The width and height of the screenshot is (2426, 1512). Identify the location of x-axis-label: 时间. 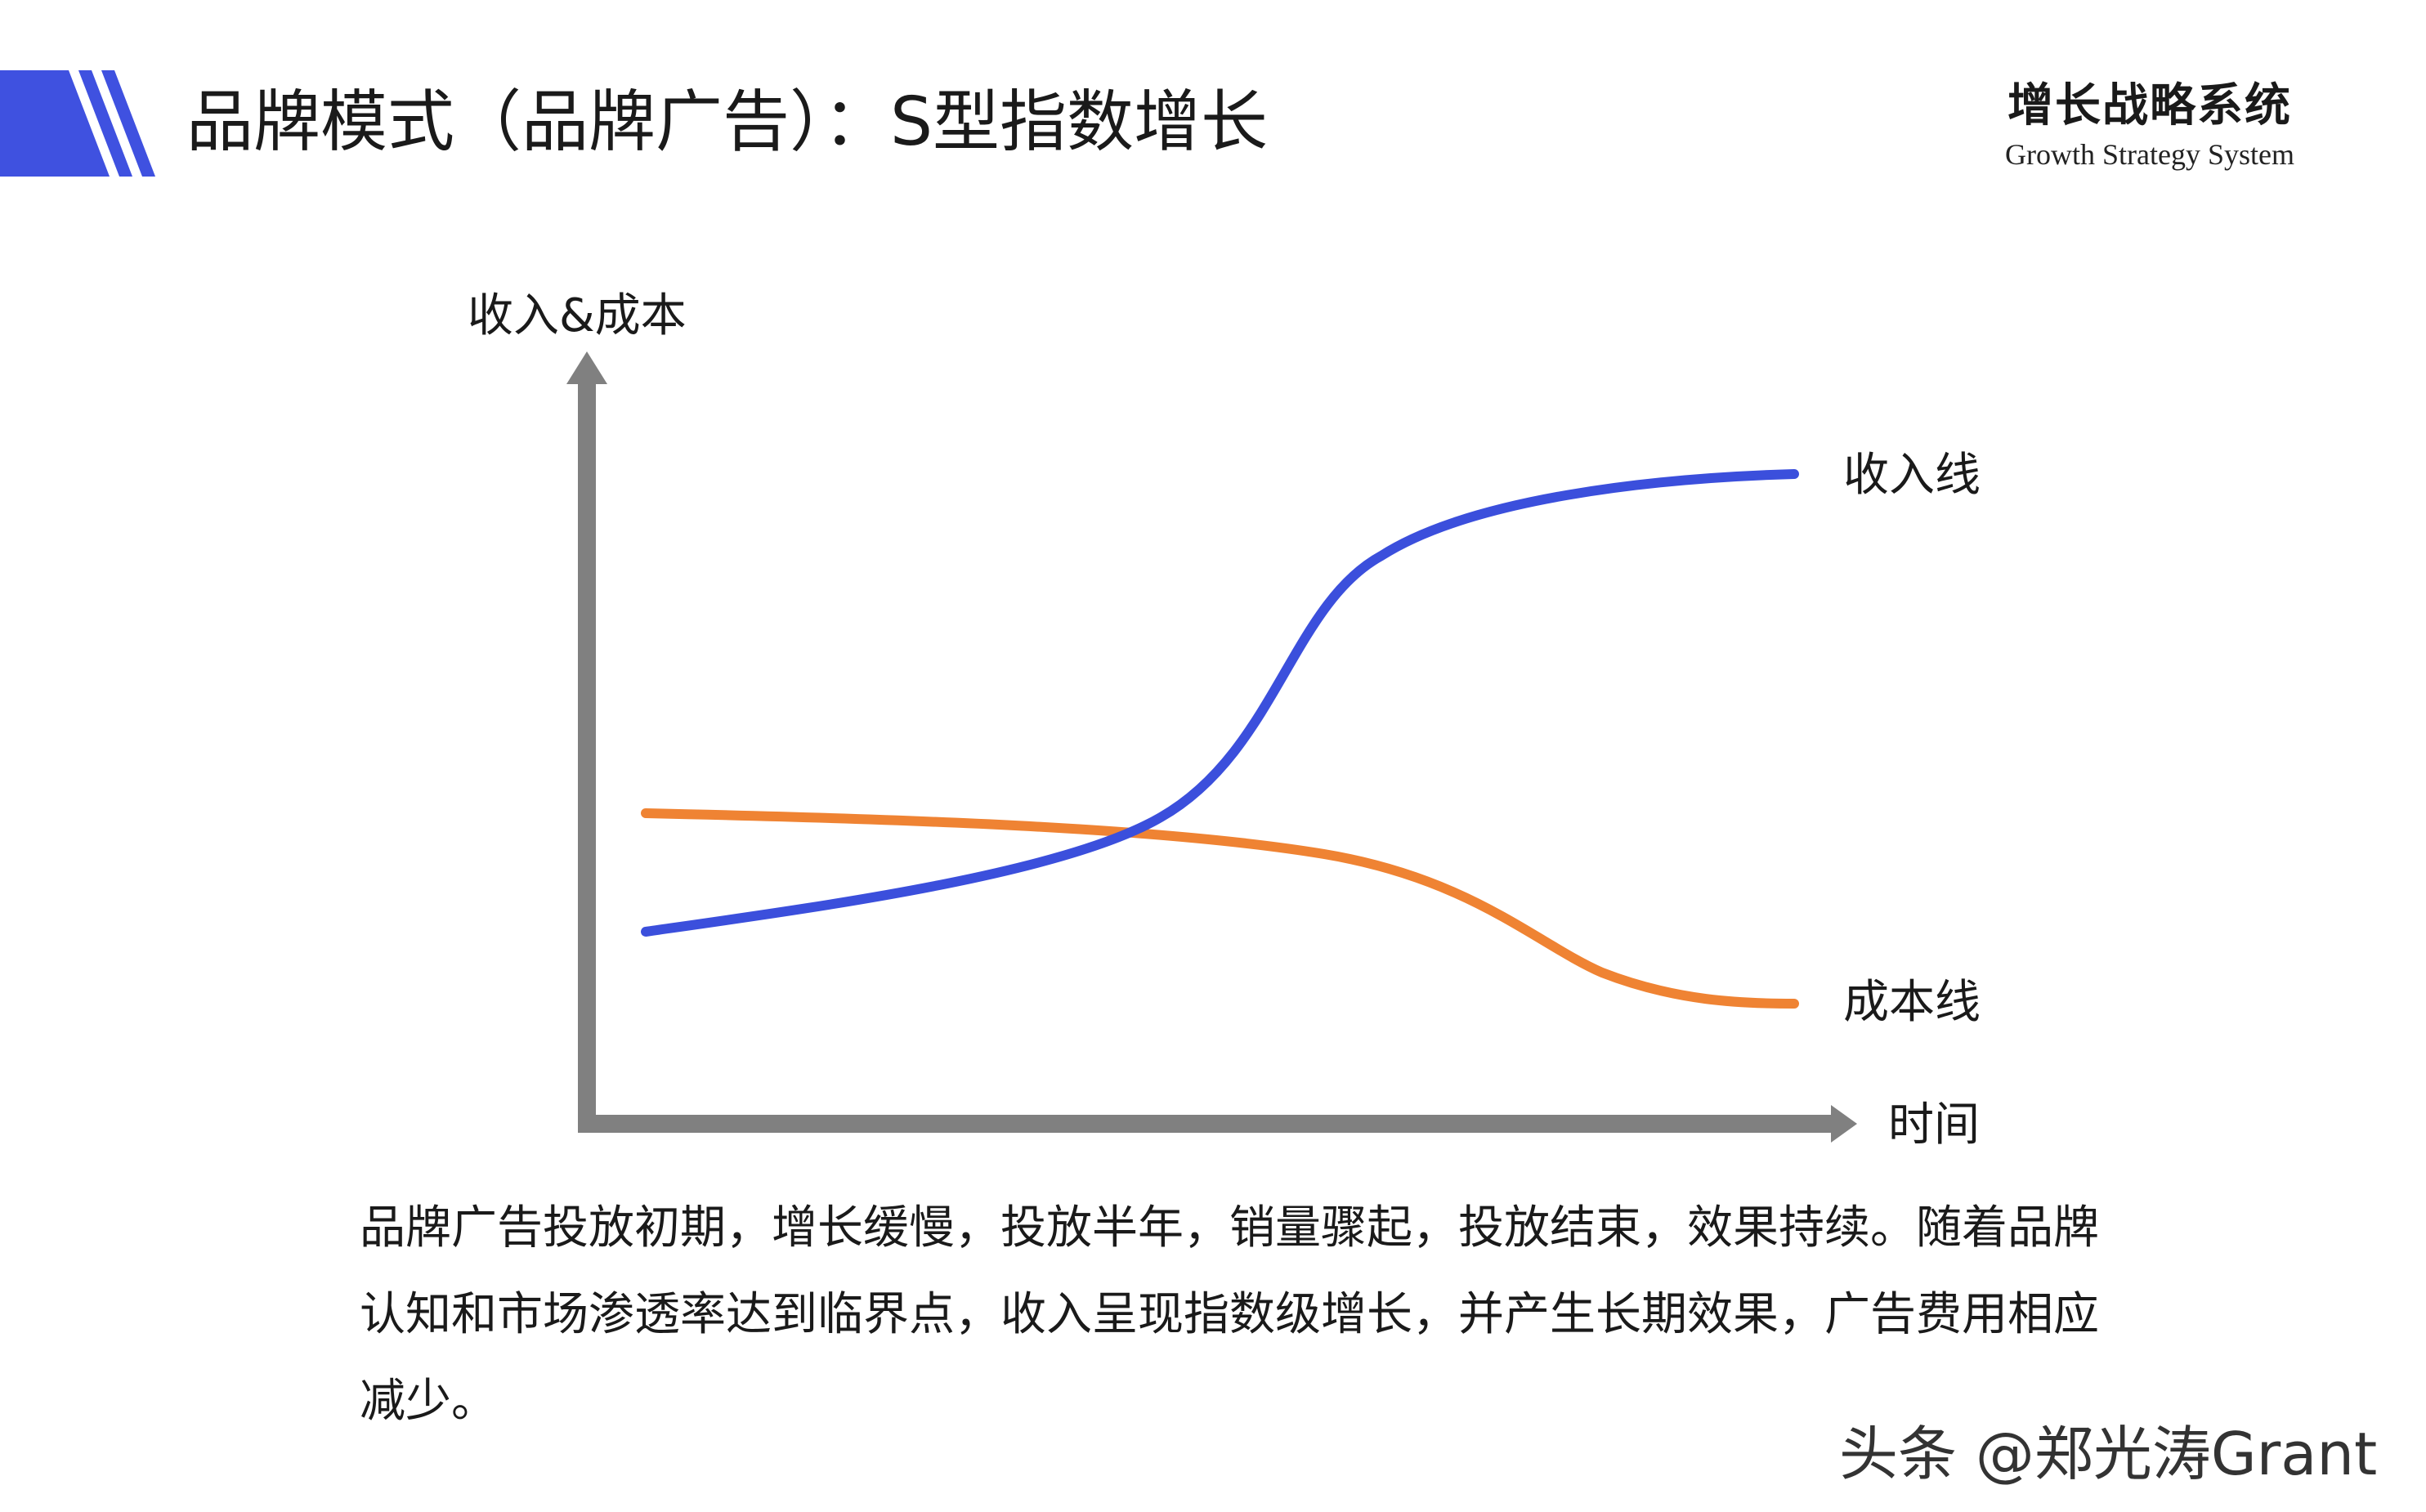
(1934, 1125).